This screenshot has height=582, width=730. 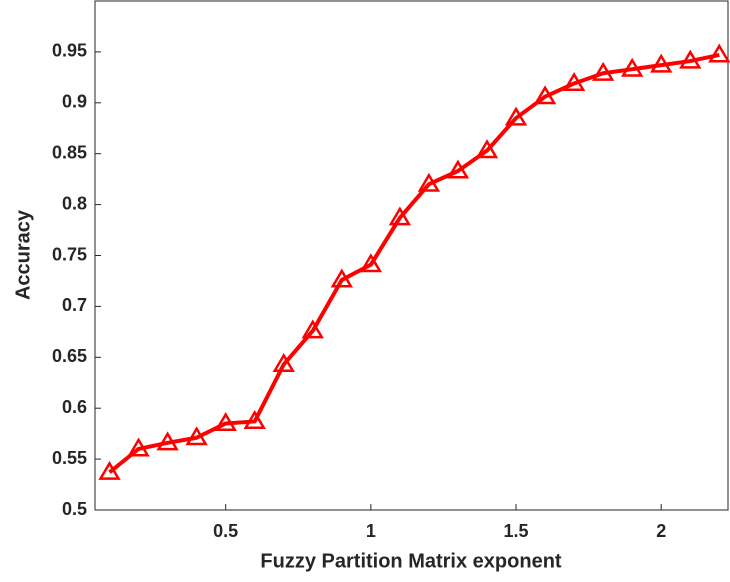 What do you see at coordinates (74, 102) in the screenshot?
I see `y-tick-label: 0.9` at bounding box center [74, 102].